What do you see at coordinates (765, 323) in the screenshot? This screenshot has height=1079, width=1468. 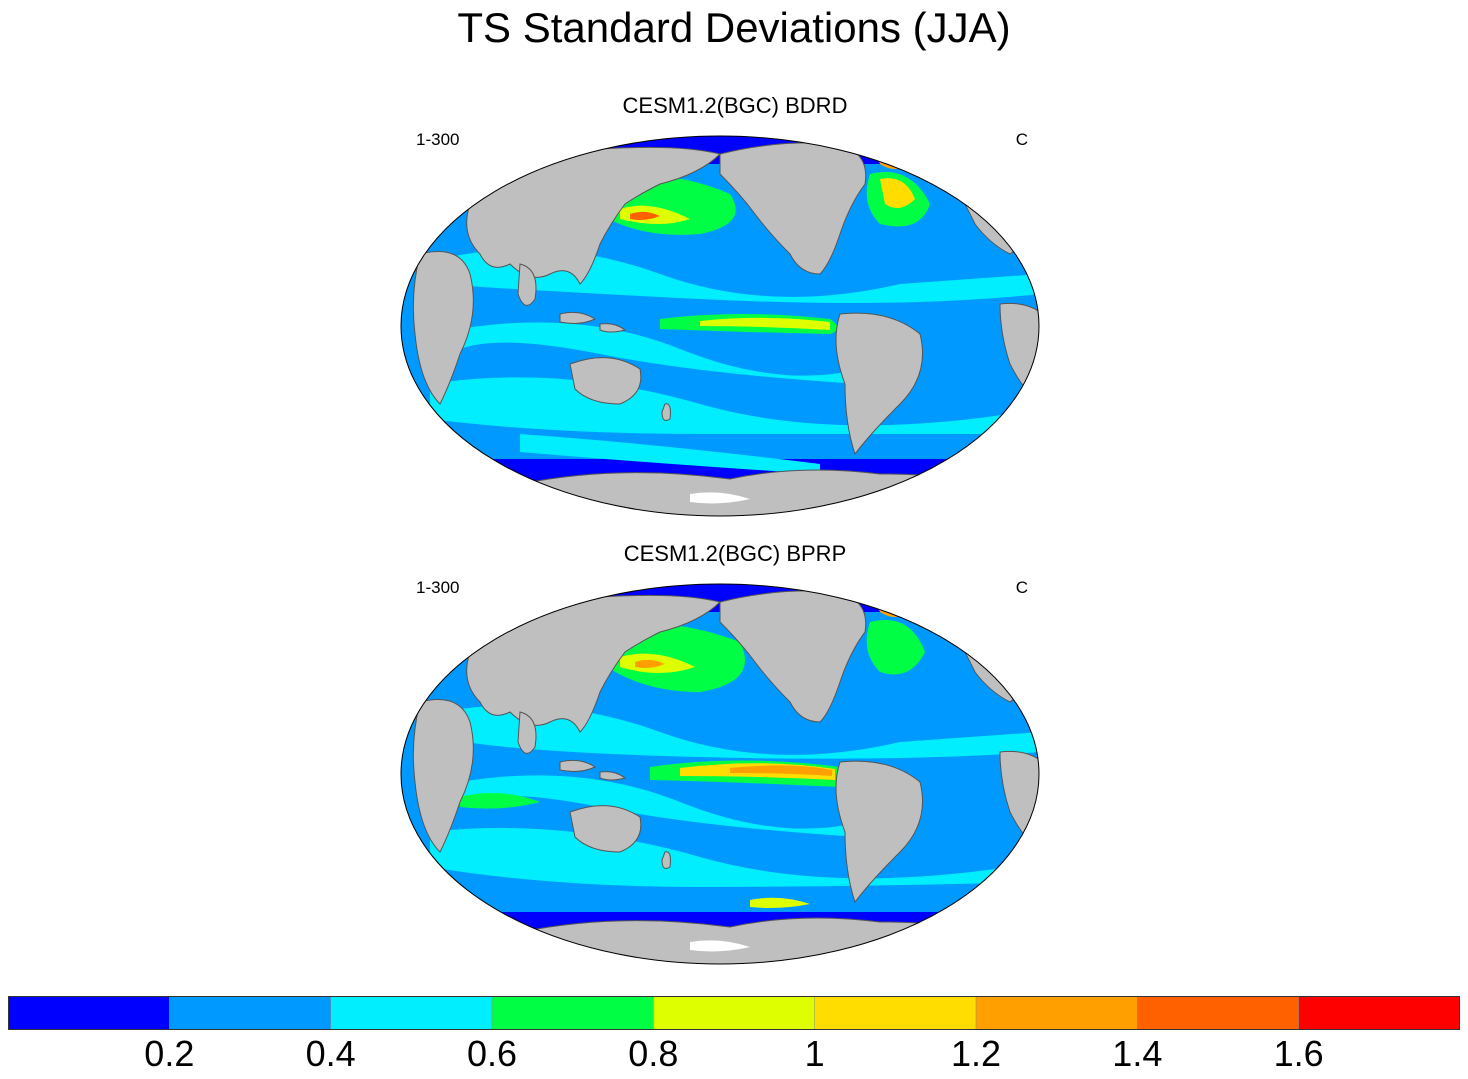 I see `equatorial-tongue-warm` at bounding box center [765, 323].